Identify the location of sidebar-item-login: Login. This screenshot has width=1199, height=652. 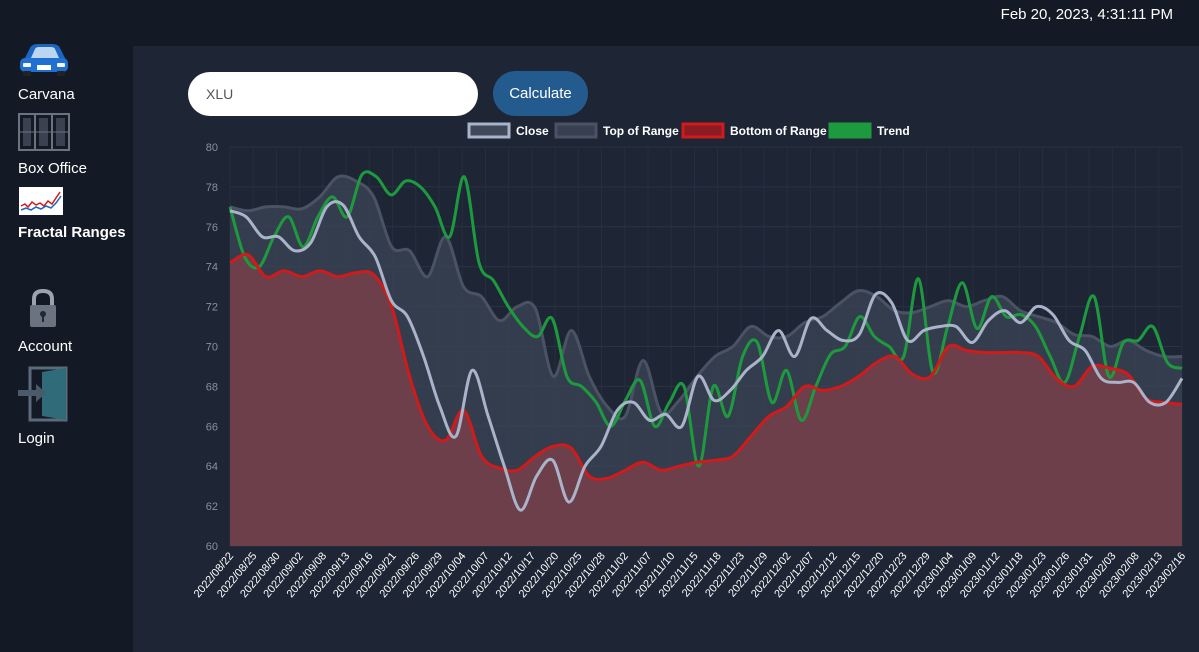
(73, 408).